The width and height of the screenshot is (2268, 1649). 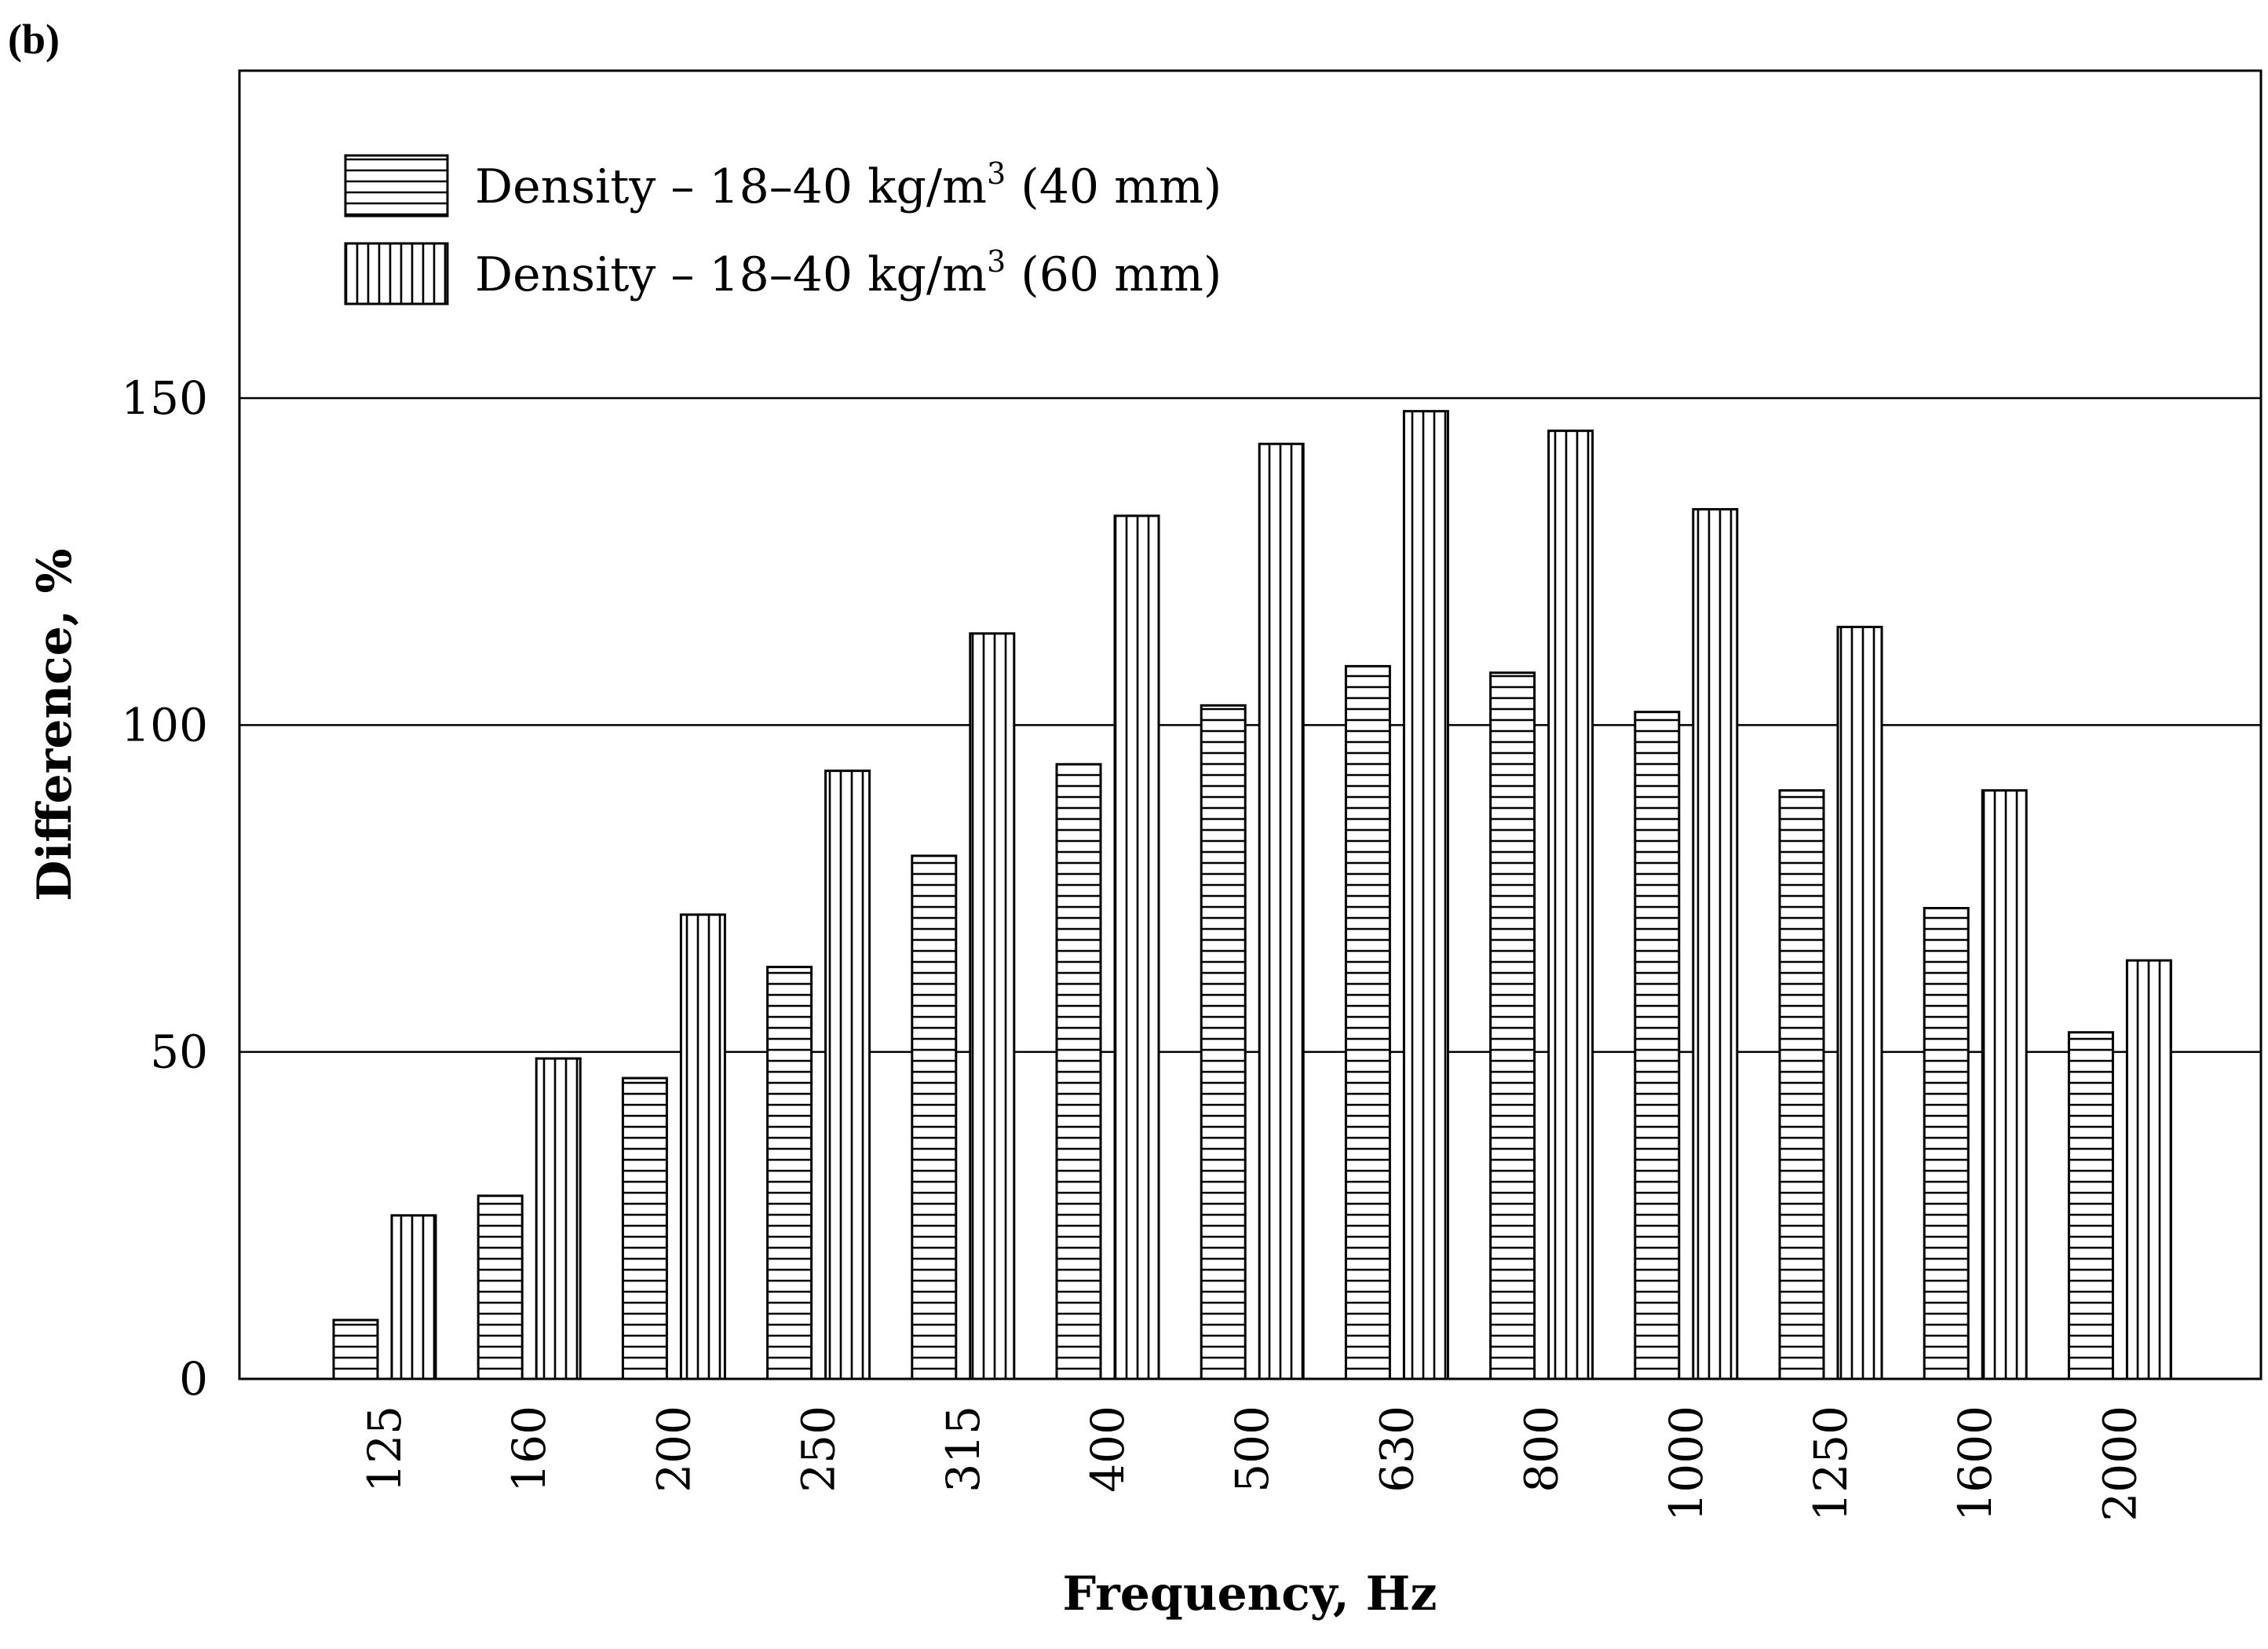 I want to click on legend-label-60mm: Density – 18–40 kg/m, so click(x=731, y=274).